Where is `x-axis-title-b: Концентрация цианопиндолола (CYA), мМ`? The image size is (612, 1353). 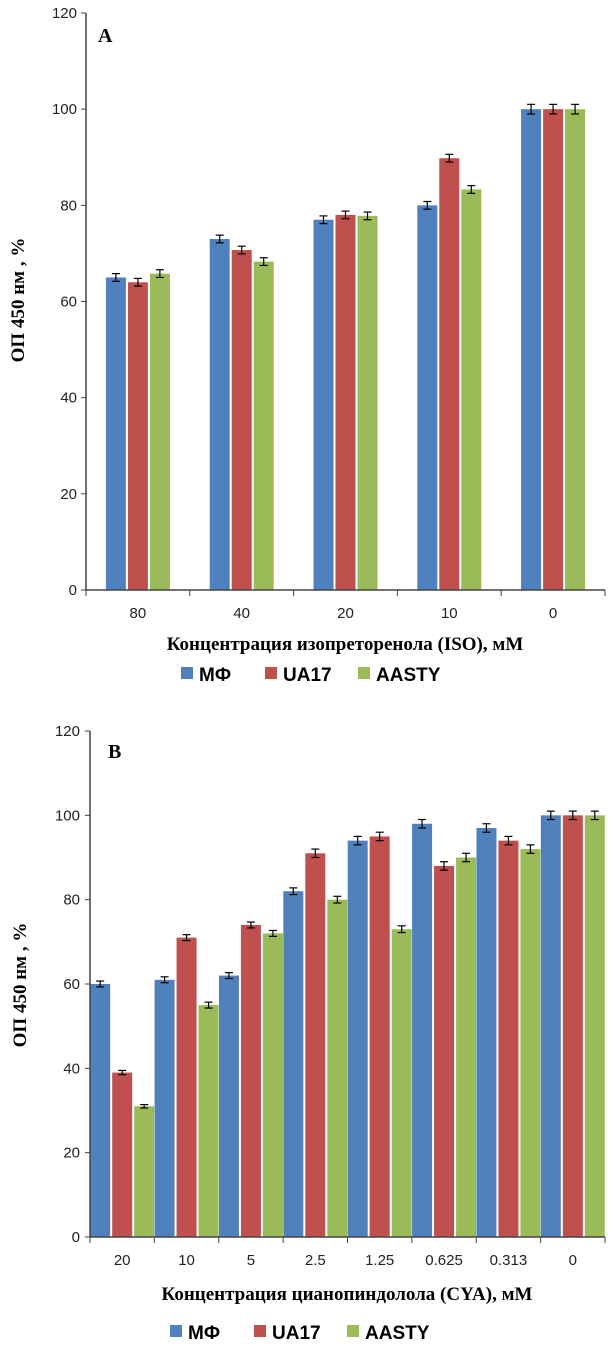 x-axis-title-b: Концентрация цианопиндолола (CYA), мМ is located at coordinates (347, 1294).